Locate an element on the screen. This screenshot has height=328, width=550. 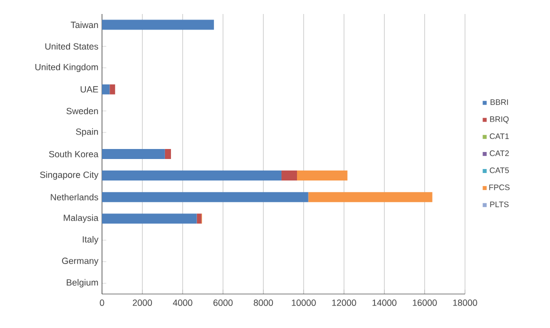
y-tick-label: Sweden is located at coordinates (82, 111).